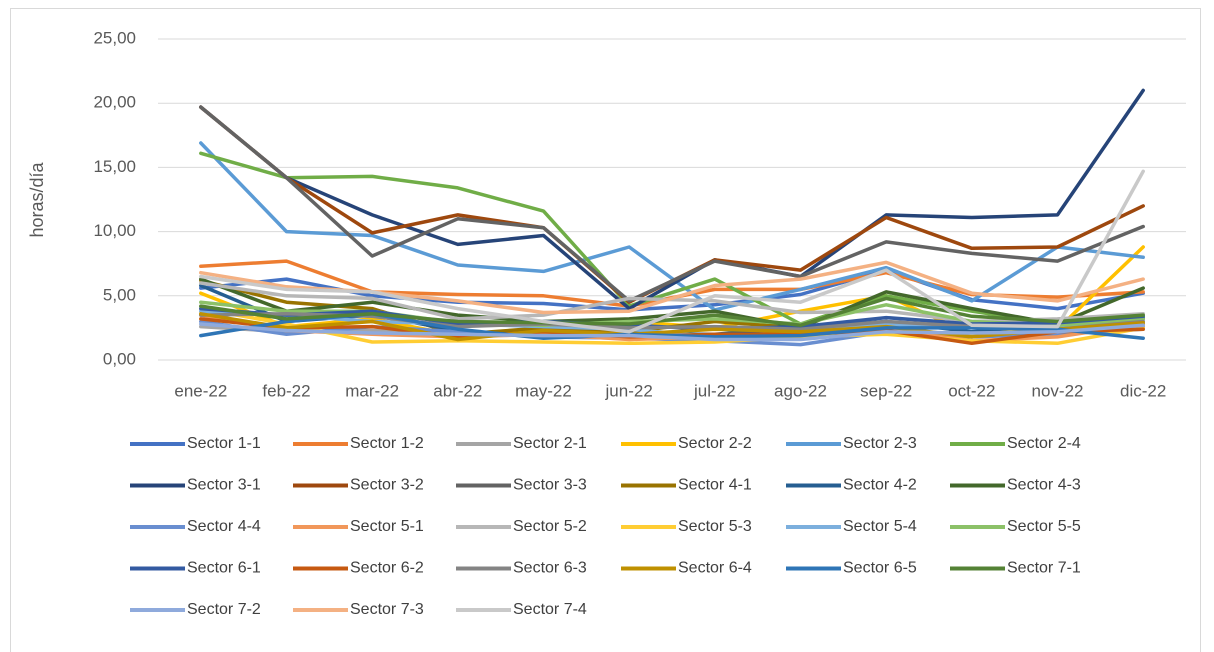  I want to click on legend-label: Sector 5-5, so click(1044, 526).